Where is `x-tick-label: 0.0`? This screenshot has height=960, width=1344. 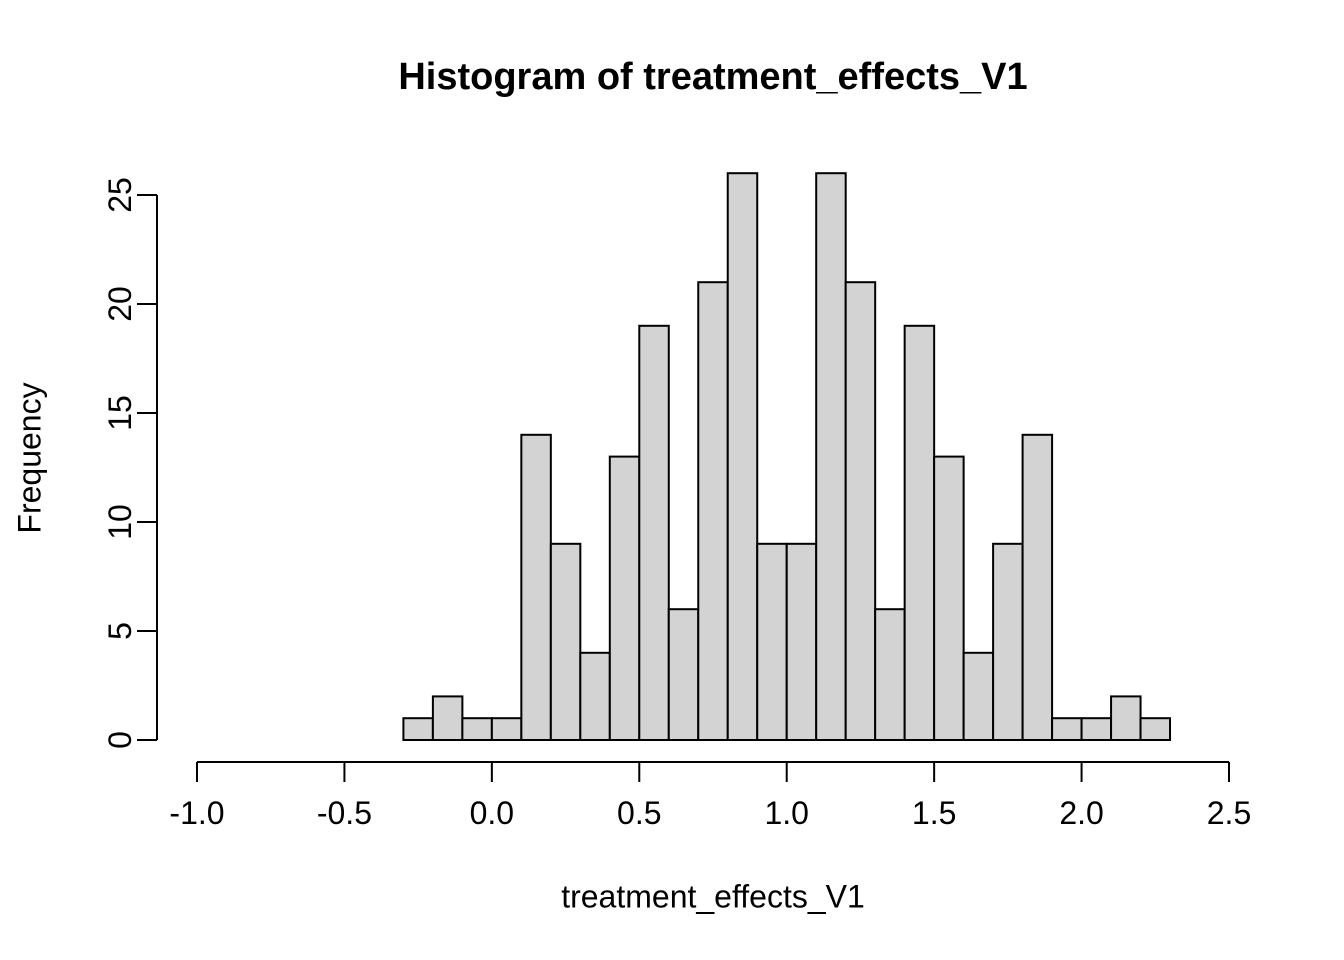 x-tick-label: 0.0 is located at coordinates (492, 813).